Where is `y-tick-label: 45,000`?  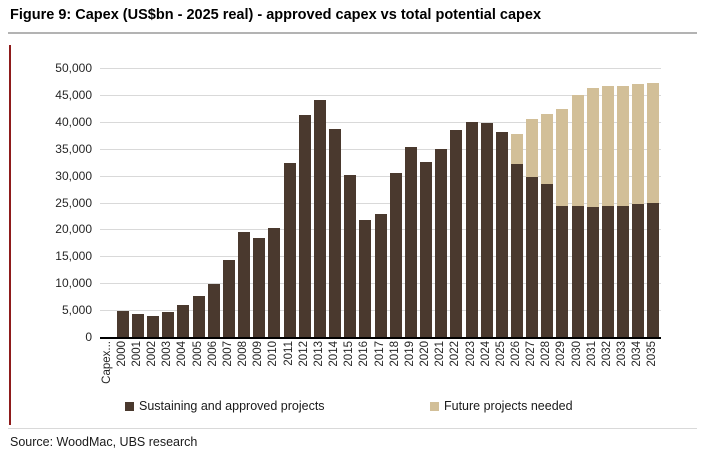
y-tick-label: 45,000 is located at coordinates (73, 94).